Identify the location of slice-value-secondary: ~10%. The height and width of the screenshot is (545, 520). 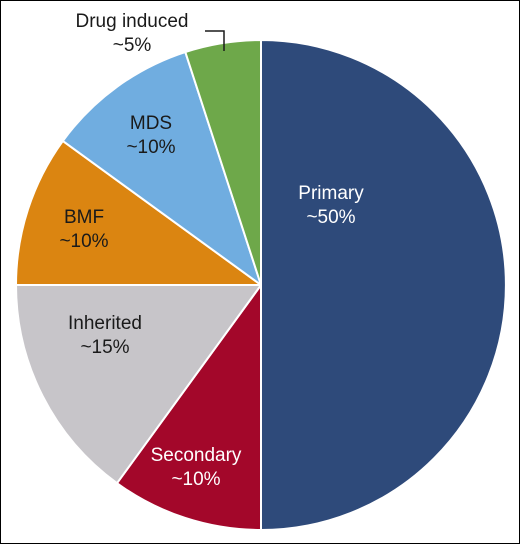
(195, 479).